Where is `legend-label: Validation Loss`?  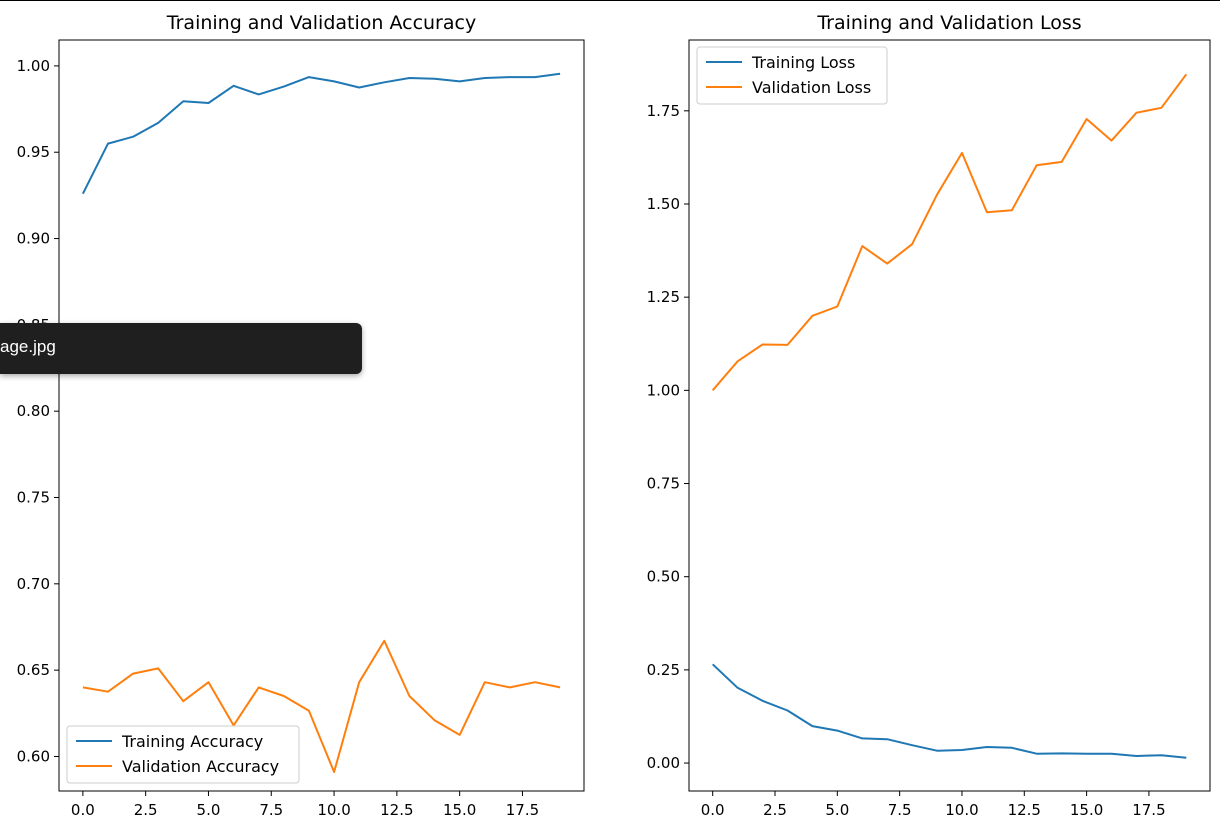
legend-label: Validation Loss is located at coordinates (811, 87).